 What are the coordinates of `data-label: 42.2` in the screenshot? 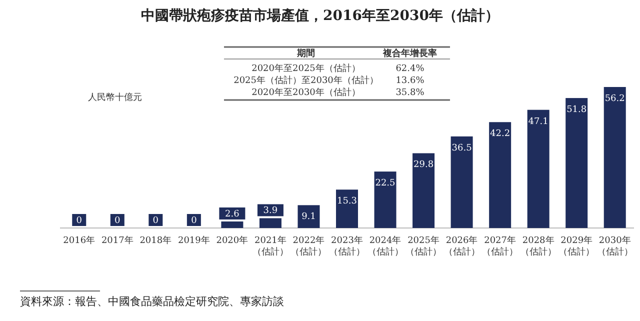 It's located at (500, 134).